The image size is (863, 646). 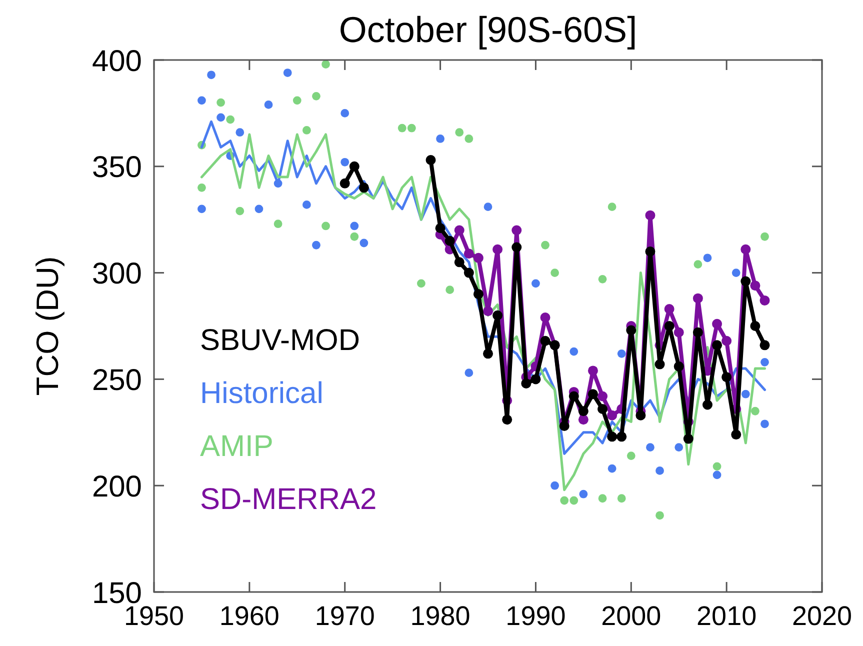 I want to click on x-tick-label: 2000, so click(x=631, y=616).